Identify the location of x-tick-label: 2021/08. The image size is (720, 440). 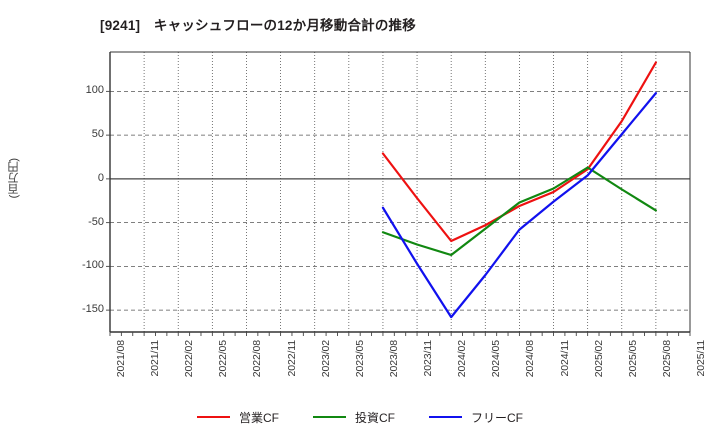
(121, 359).